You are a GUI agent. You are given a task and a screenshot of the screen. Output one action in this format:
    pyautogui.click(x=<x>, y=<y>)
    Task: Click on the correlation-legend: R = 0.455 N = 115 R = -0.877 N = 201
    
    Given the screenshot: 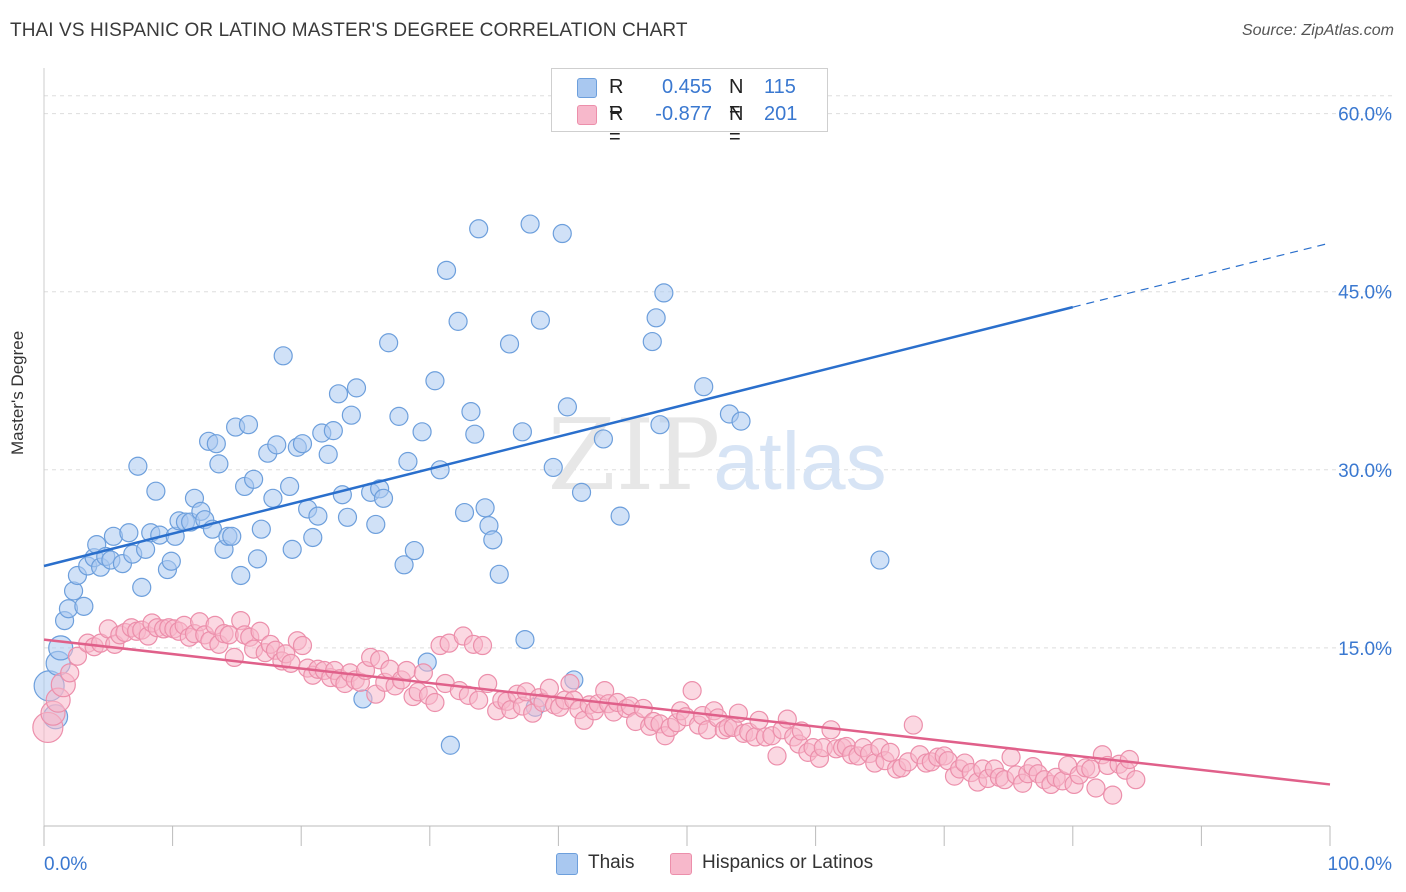 What is the action you would take?
    pyautogui.click(x=689, y=108)
    